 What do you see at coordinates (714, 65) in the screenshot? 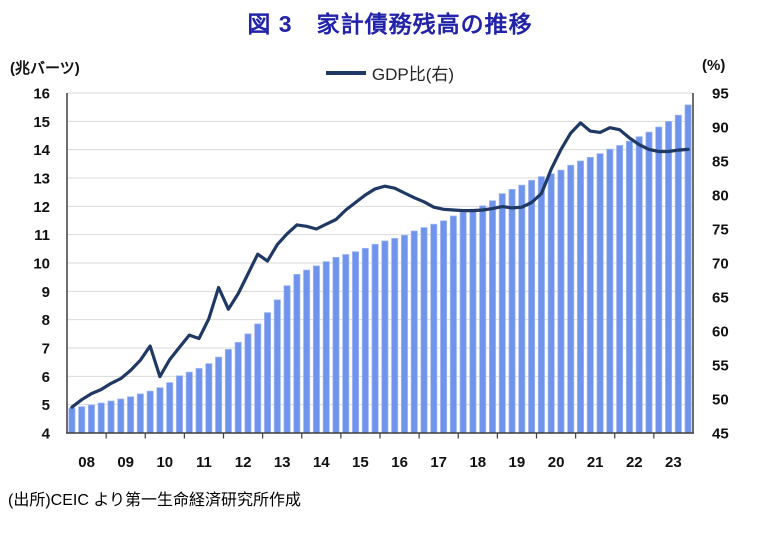
I see `right-axis-unit: (%)` at bounding box center [714, 65].